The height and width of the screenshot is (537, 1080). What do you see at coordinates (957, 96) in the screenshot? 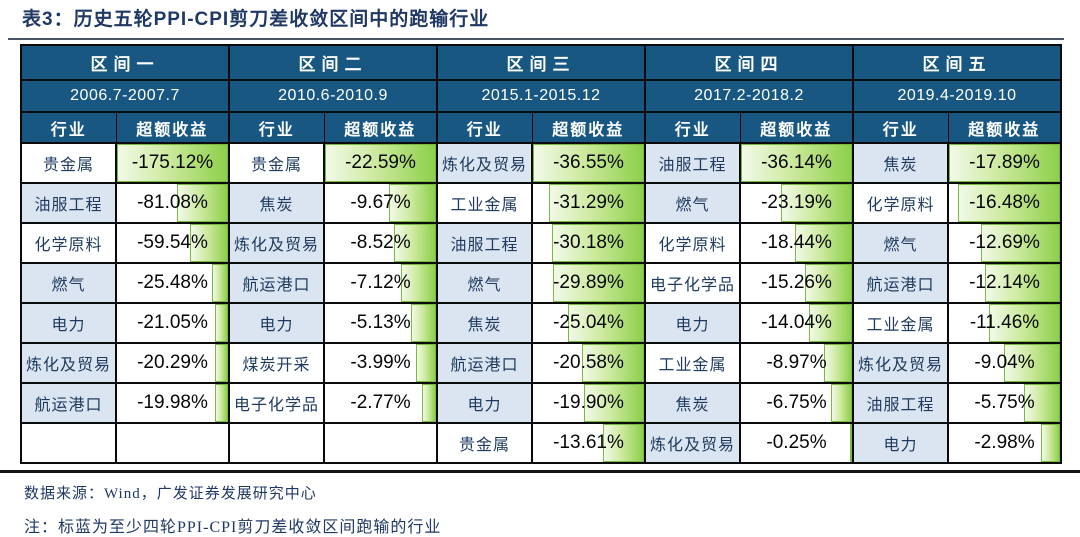
I see `interval-period-header: 2019.4-2019.10` at bounding box center [957, 96].